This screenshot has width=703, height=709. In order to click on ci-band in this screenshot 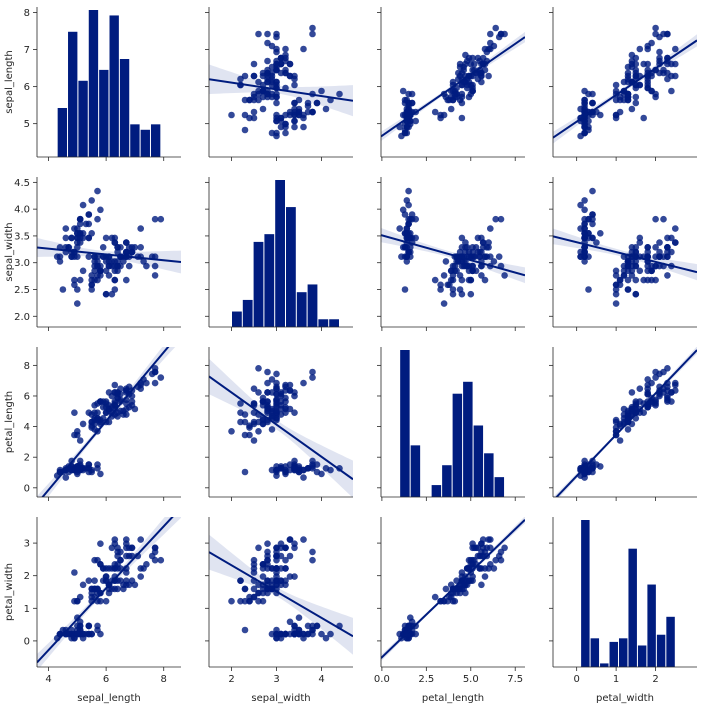, I will do `click(109, 592)`.